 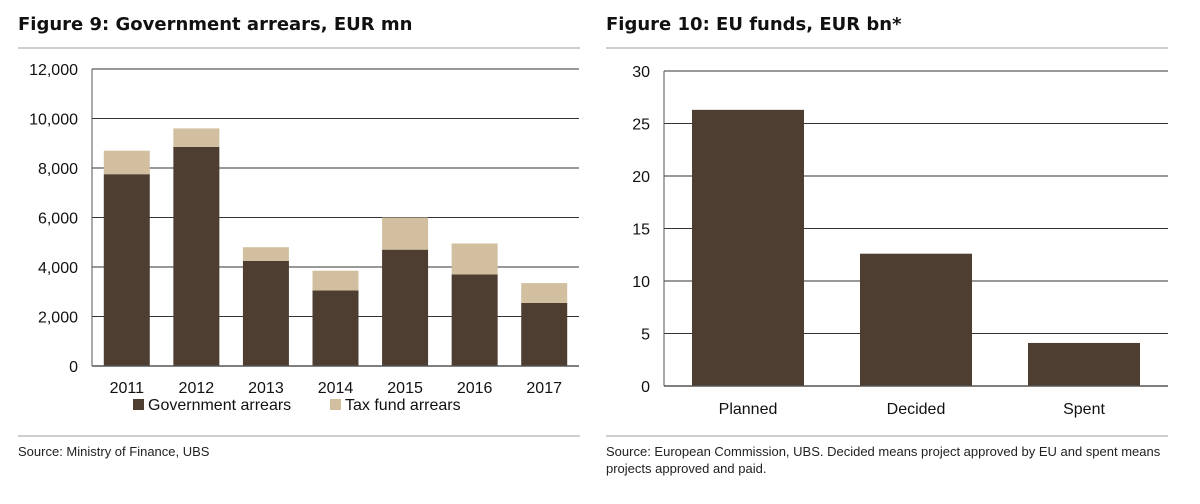 I want to click on fig10-ytick-label: 20, so click(x=641, y=177).